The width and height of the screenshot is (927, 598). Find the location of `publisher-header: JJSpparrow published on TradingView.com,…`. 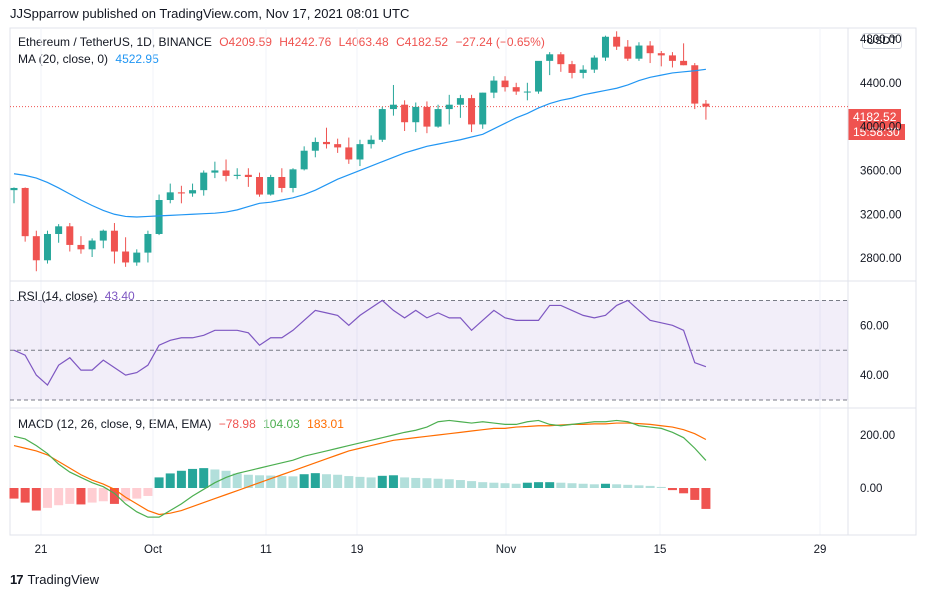

publisher-header: JJSpparrow published on TradingView.com,… is located at coordinates (210, 13).